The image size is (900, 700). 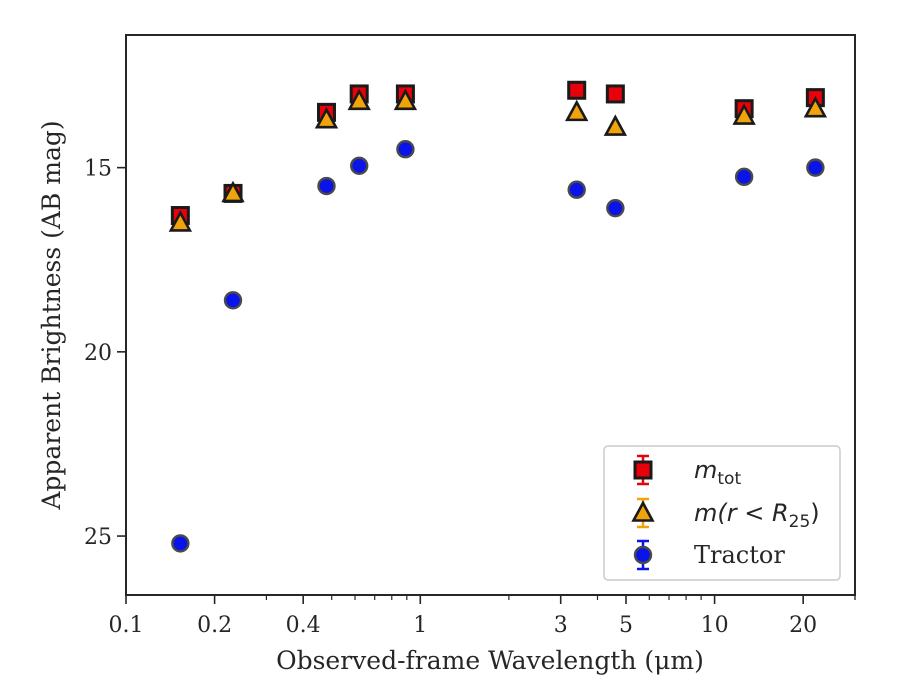 What do you see at coordinates (715, 625) in the screenshot?
I see `x-tick-label: 10` at bounding box center [715, 625].